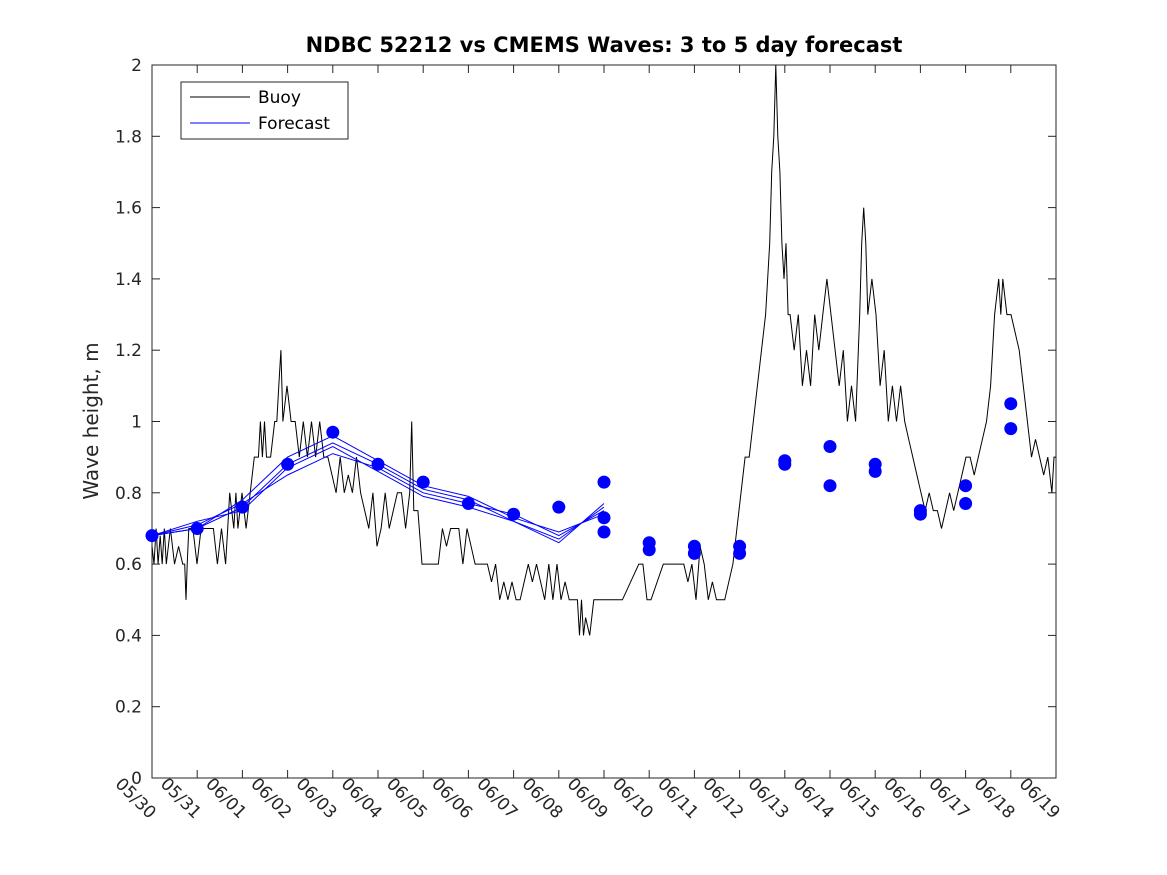 Image resolution: width=1167 pixels, height=875 pixels. I want to click on legend: Buoy Forecast, so click(264, 110).